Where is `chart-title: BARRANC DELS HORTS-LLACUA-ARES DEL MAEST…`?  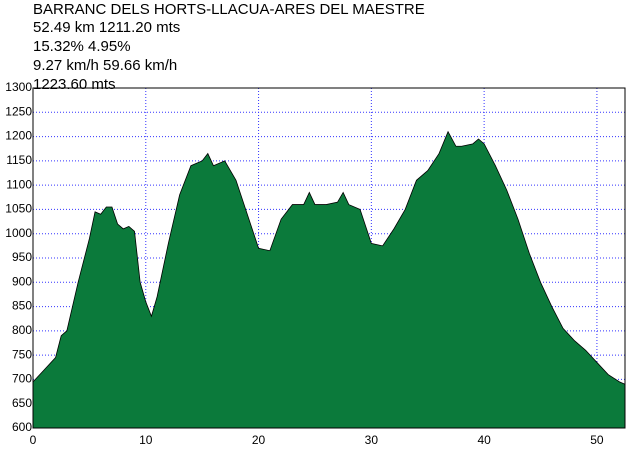 chart-title: BARRANC DELS HORTS-LLACUA-ARES DEL MAEST… is located at coordinates (229, 9).